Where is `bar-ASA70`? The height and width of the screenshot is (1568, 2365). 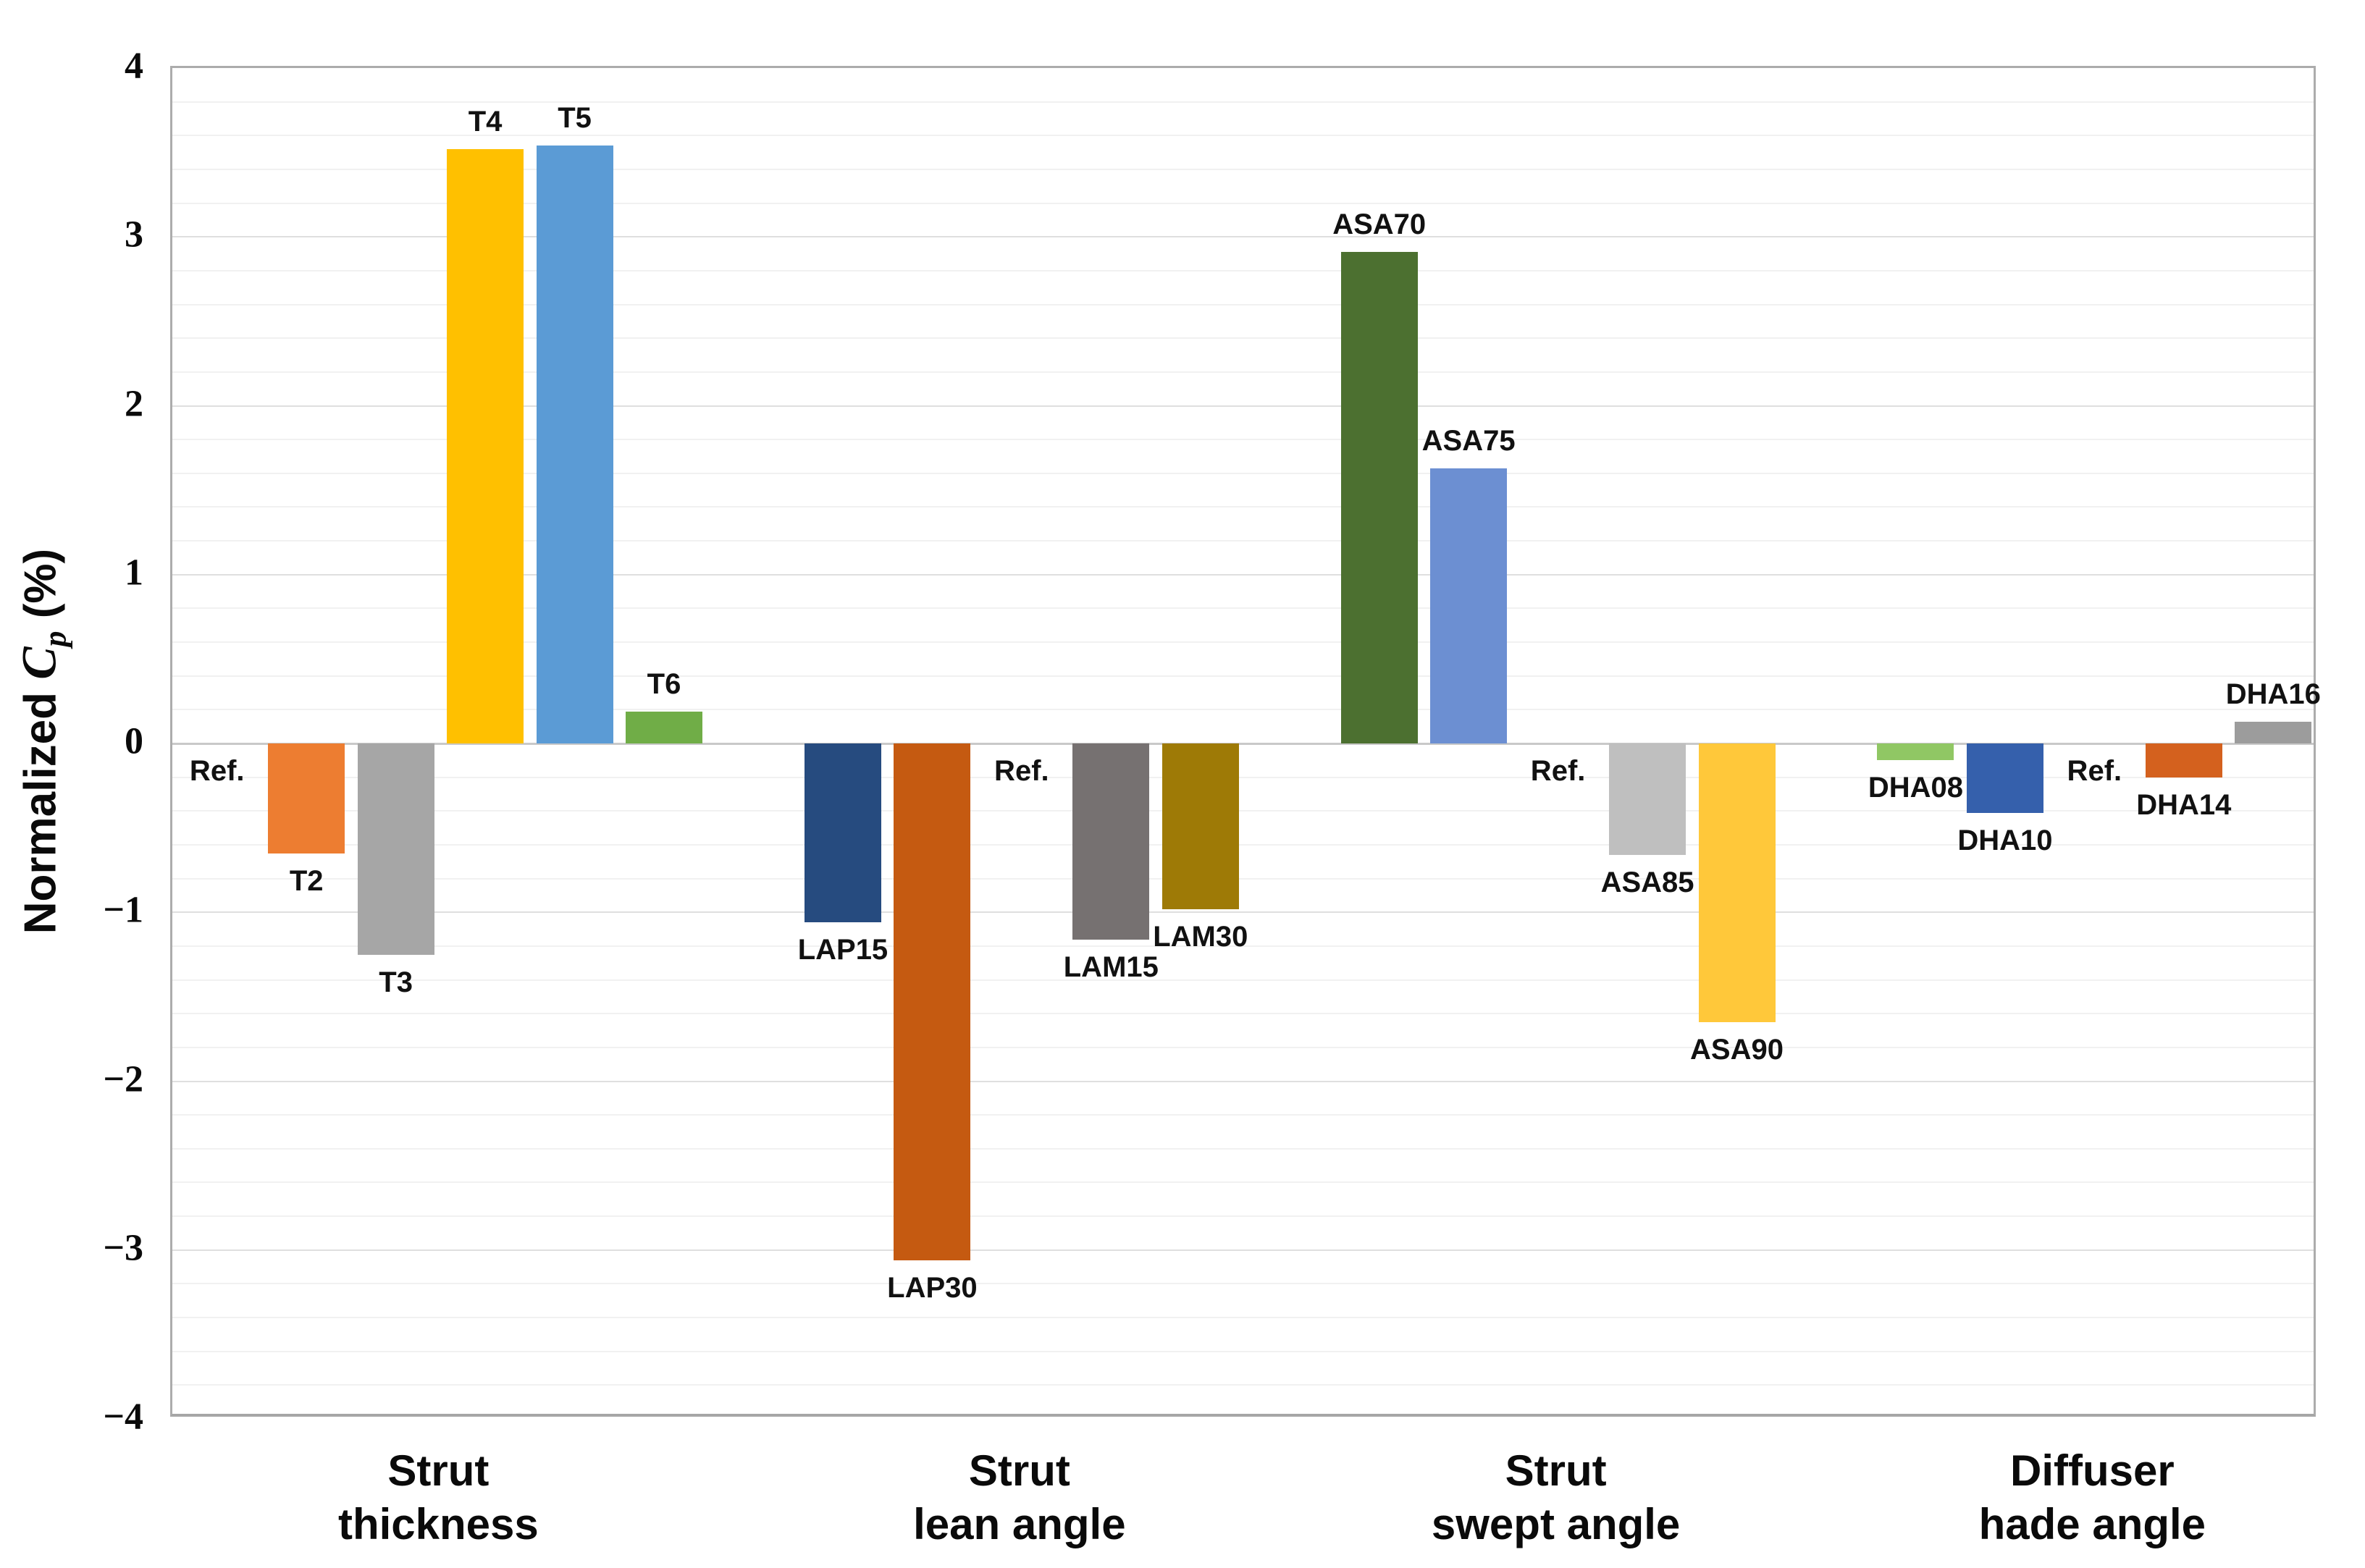 bar-ASA70 is located at coordinates (1379, 498).